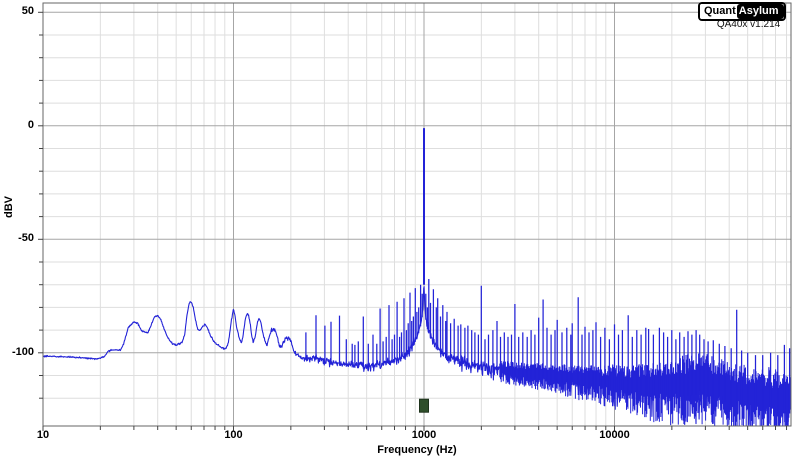 The width and height of the screenshot is (800, 460). Describe the element at coordinates (30, 124) in the screenshot. I see `y-axis-tick-label: 0` at that location.